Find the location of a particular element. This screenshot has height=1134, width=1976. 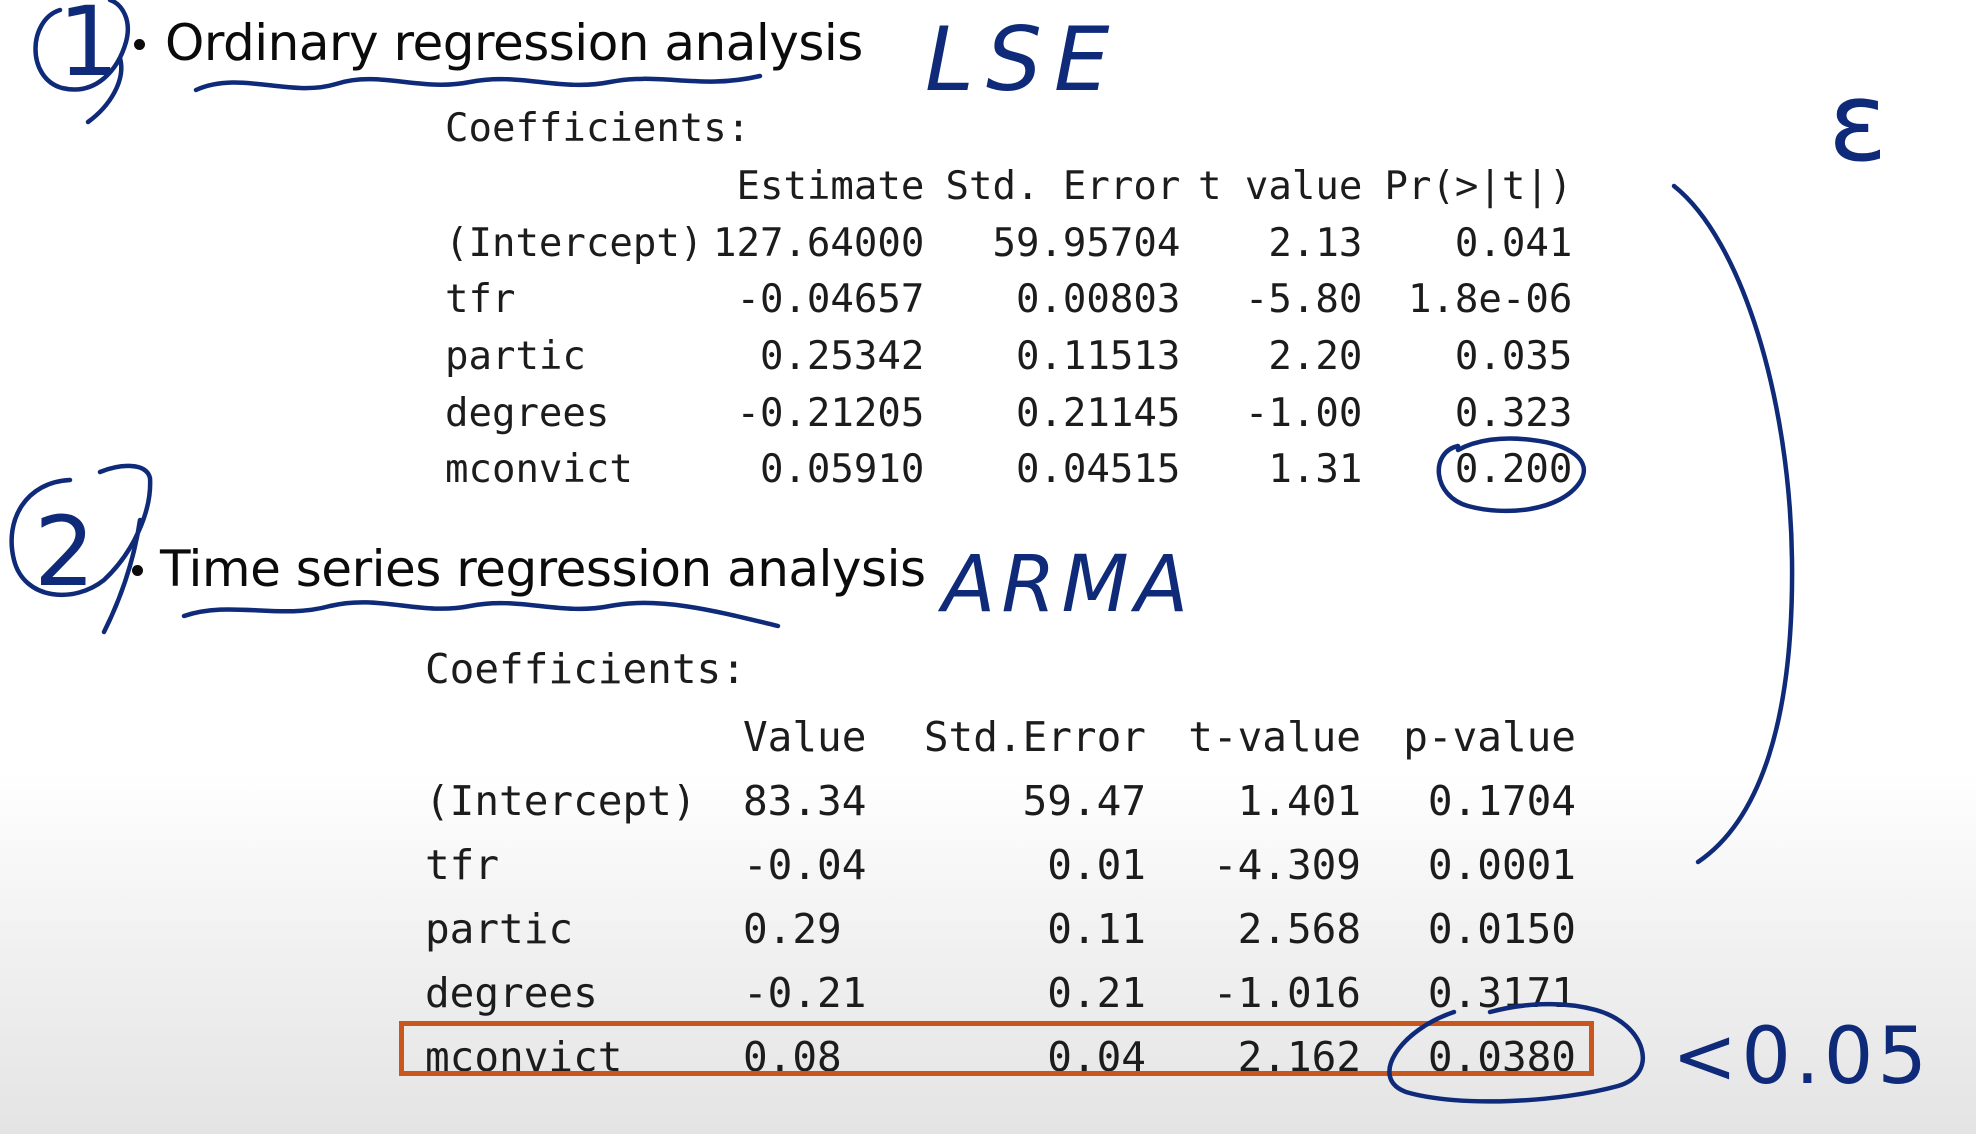

table-cell: 0.041 is located at coordinates (1513, 243).